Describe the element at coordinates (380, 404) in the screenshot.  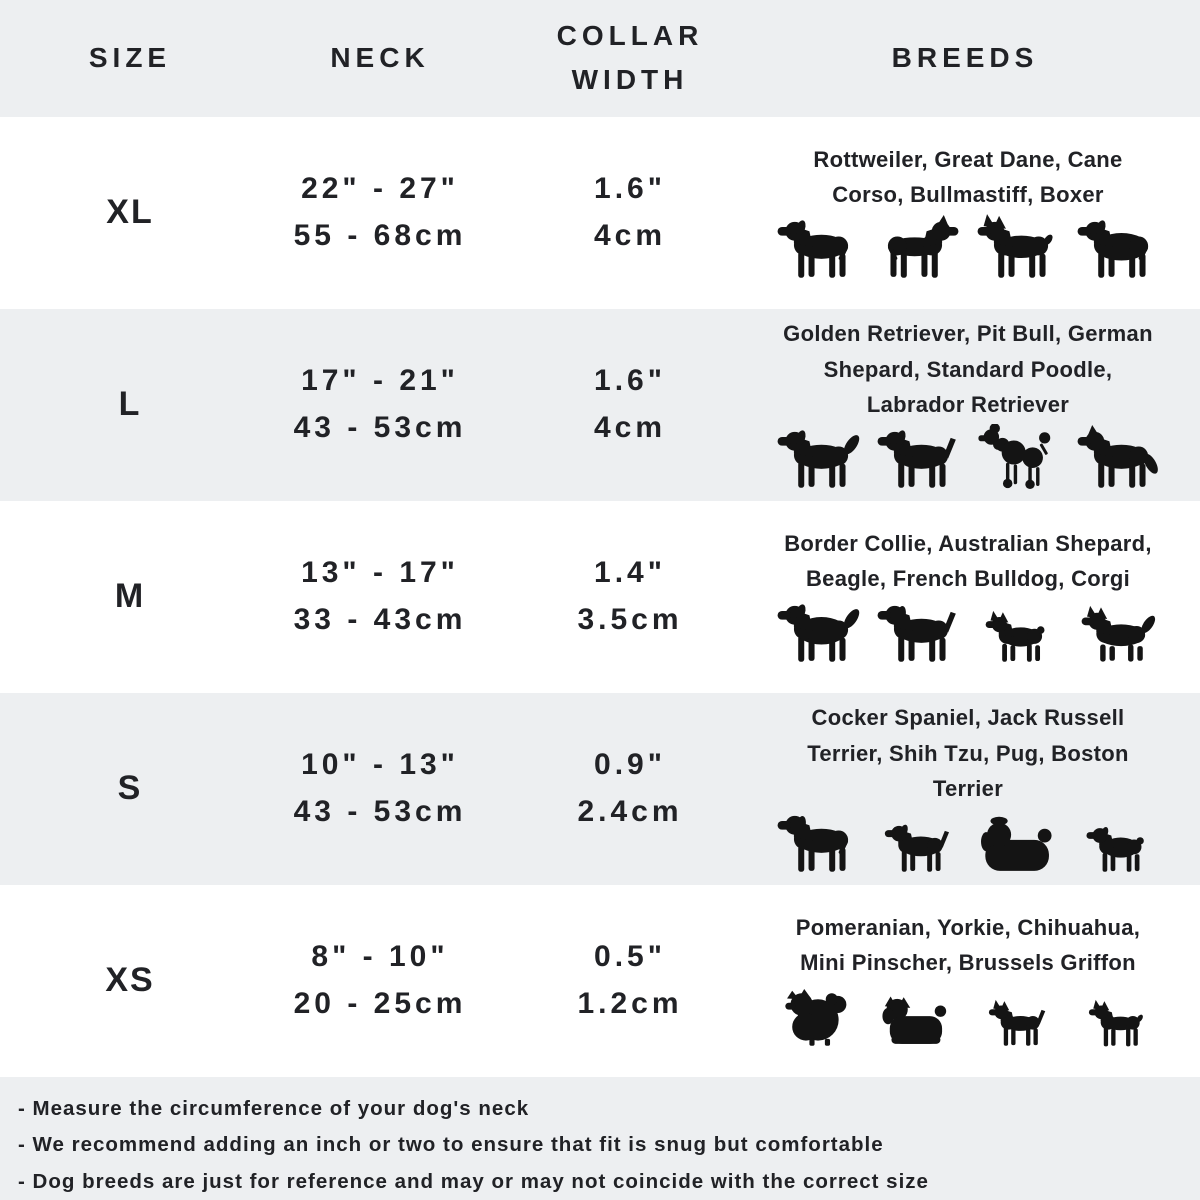
I see `neck-cell: 17" - 21" 43 - 53cm` at that location.